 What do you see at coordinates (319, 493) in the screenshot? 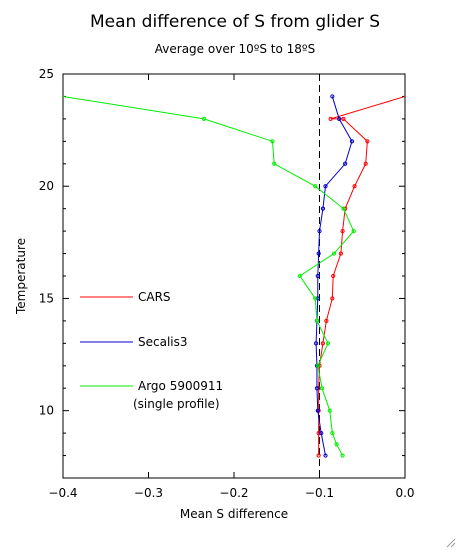
I see `x-tick-label: −0.1` at bounding box center [319, 493].